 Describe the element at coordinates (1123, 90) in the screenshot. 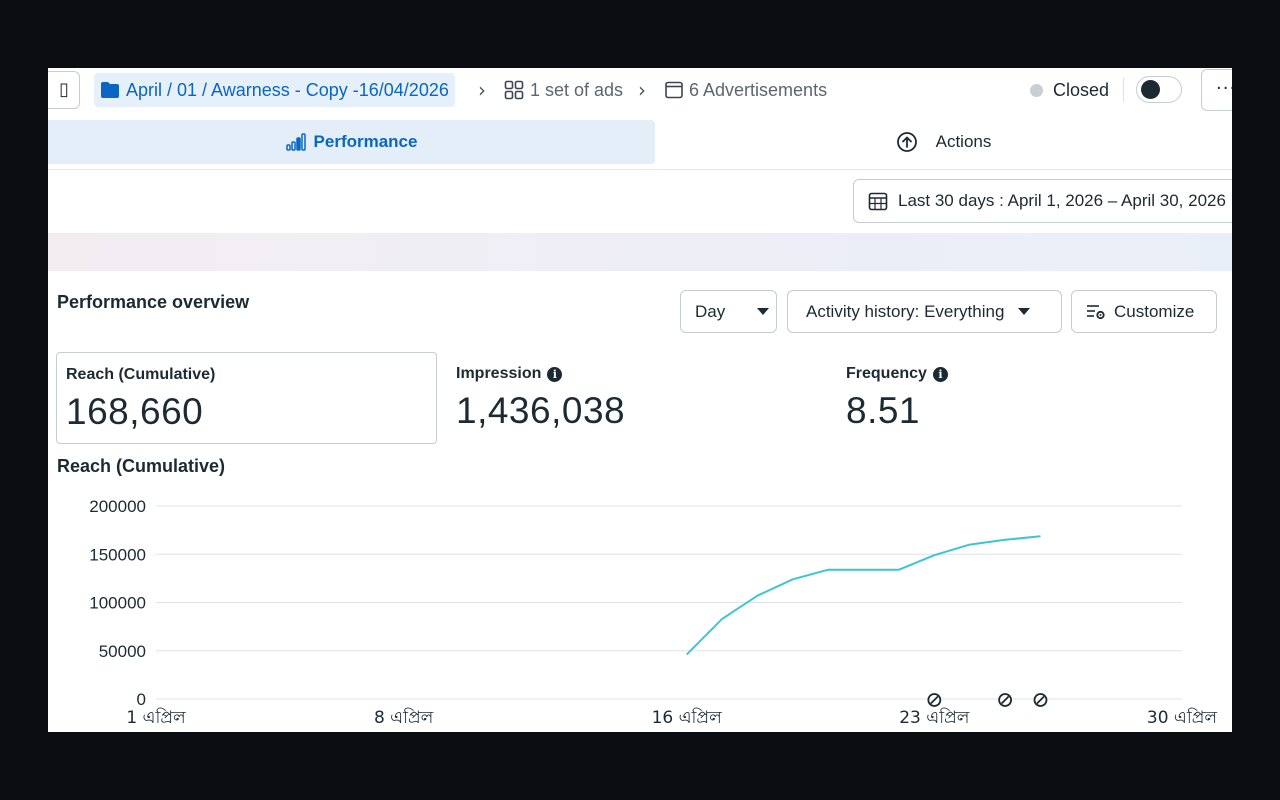

I see `divider` at that location.